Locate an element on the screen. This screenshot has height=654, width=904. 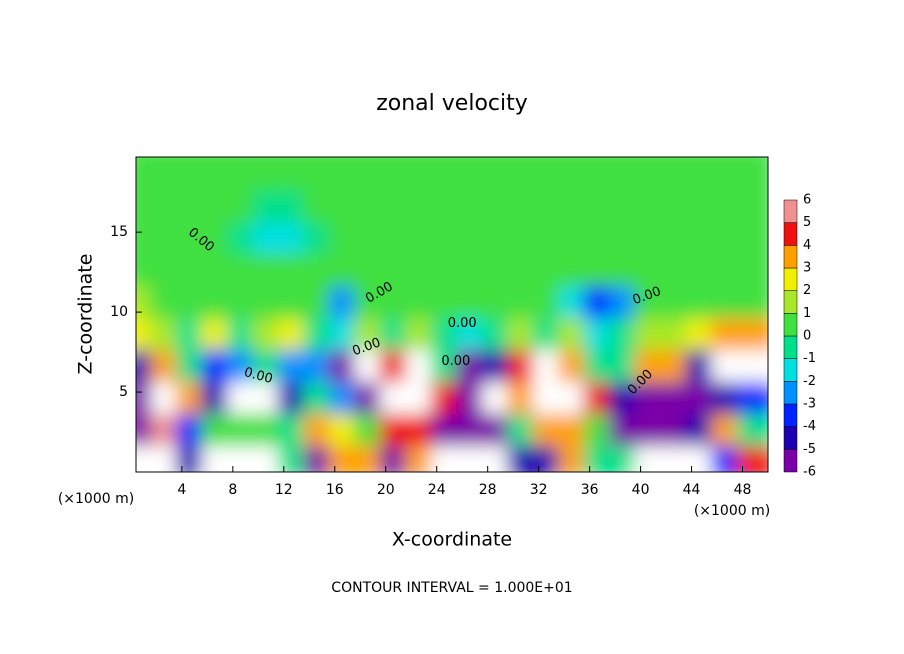
x-tick-label: 20 is located at coordinates (386, 490).